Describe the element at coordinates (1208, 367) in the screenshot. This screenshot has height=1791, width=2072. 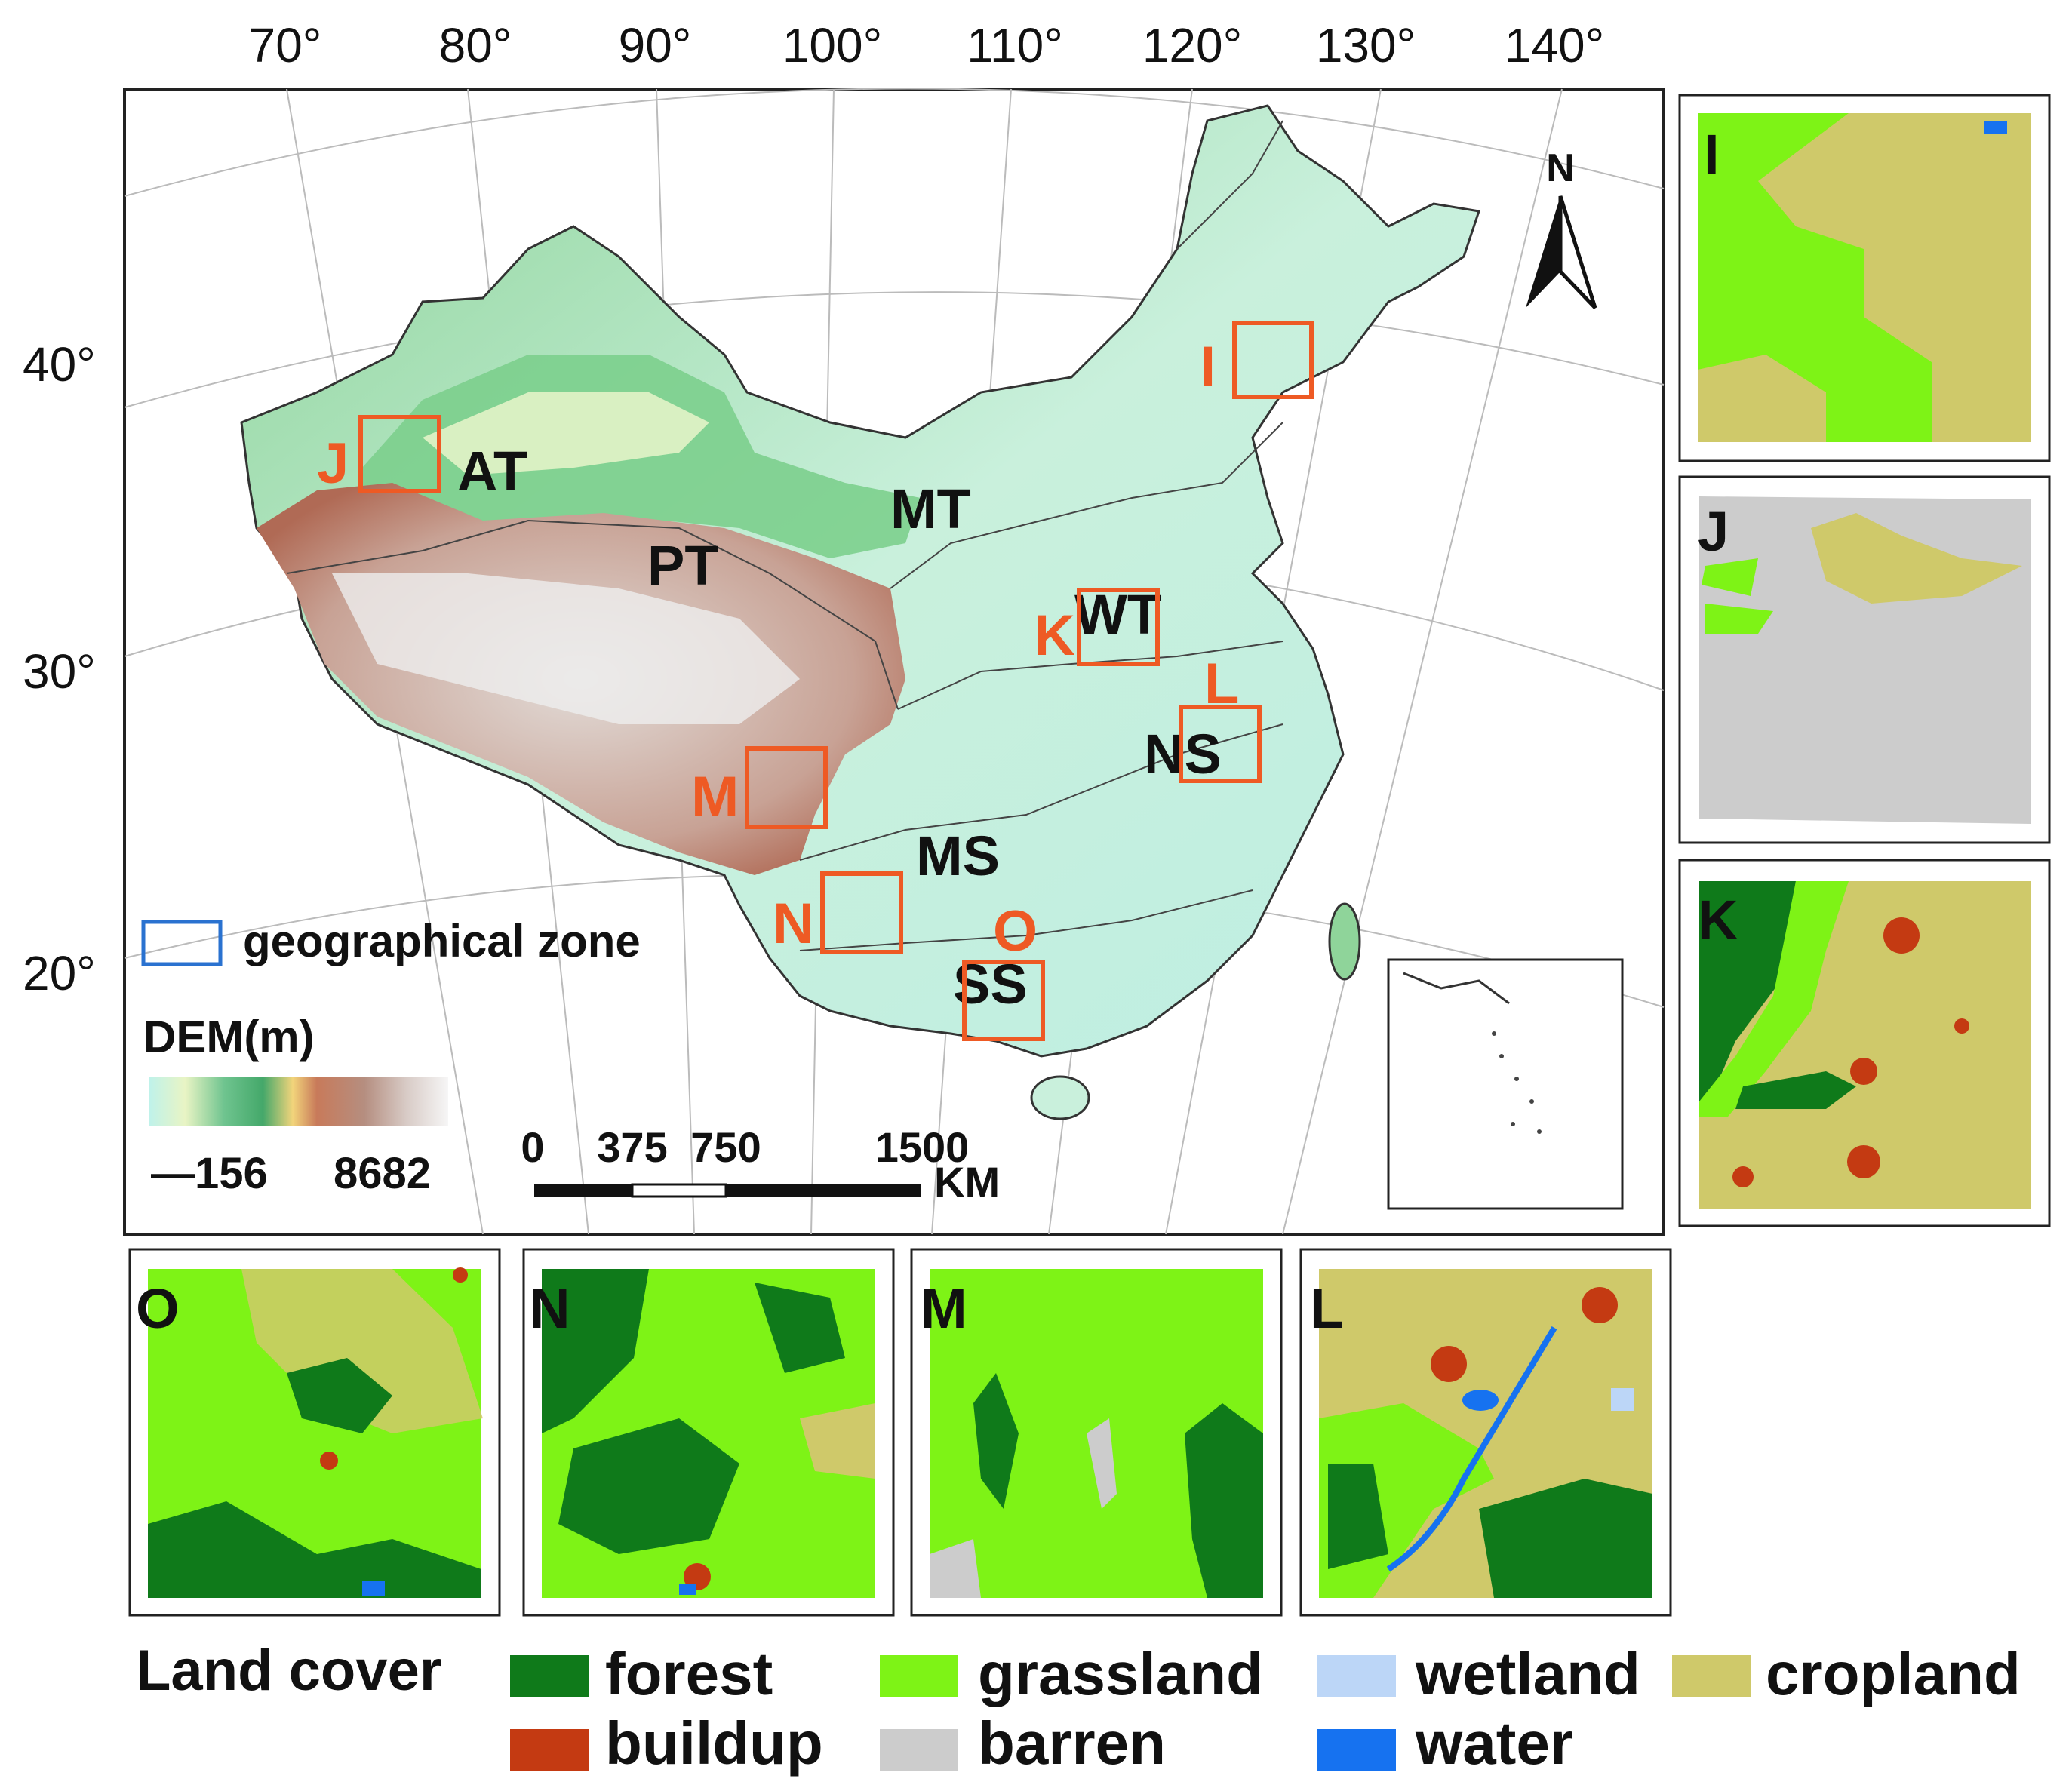
I see `site-label-i: I` at that location.